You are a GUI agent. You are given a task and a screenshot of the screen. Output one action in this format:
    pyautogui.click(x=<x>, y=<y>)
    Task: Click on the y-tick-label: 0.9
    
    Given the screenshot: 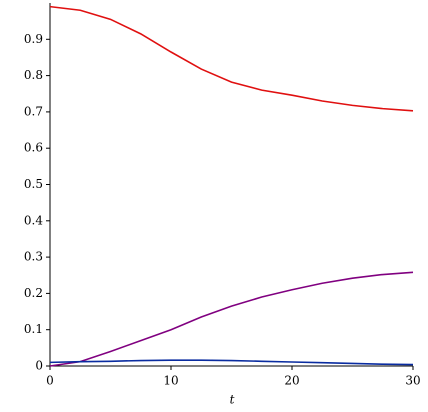 What is the action you would take?
    pyautogui.click(x=33, y=39)
    